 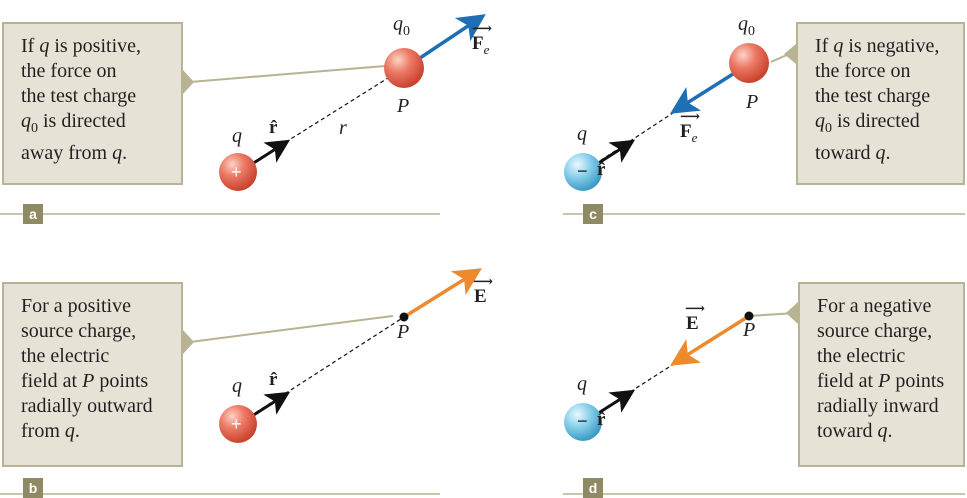 What do you see at coordinates (680, 376) in the screenshot?
I see `panel-d-graphics` at bounding box center [680, 376].